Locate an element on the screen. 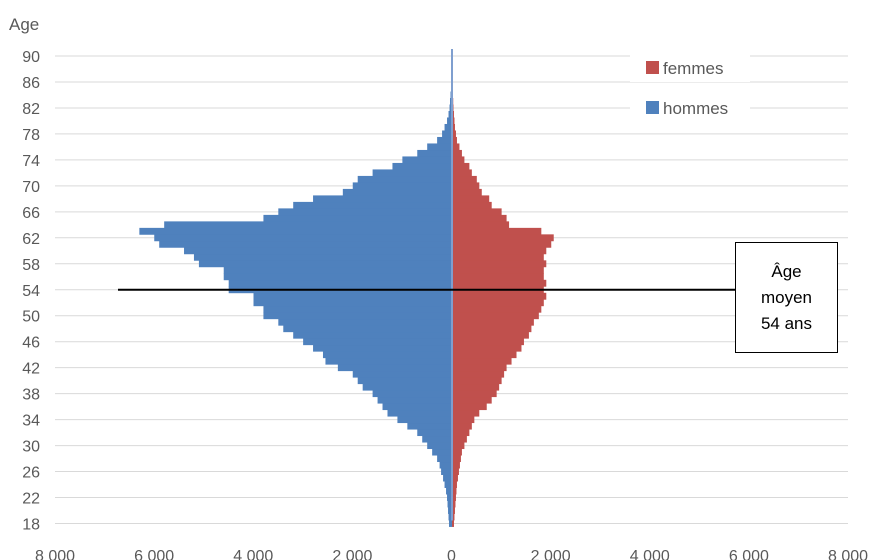 The width and height of the screenshot is (876, 560). y-tick-label: 38 is located at coordinates (31, 395).